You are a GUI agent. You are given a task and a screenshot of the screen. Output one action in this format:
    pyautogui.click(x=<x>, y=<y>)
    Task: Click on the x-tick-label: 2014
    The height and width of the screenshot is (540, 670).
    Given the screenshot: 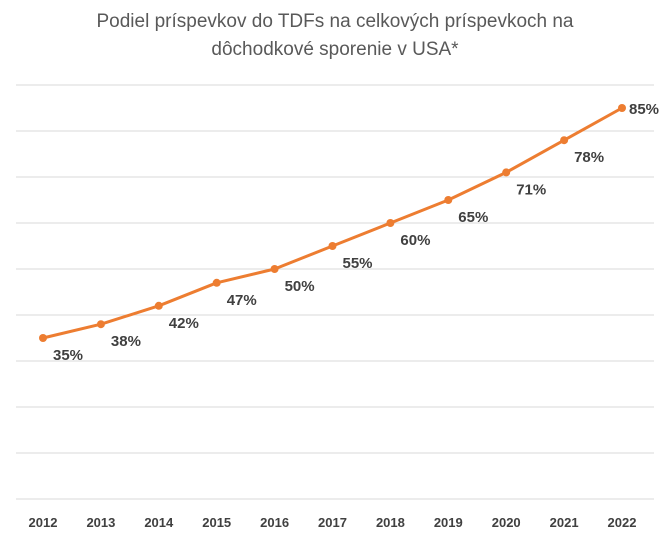 What is the action you would take?
    pyautogui.click(x=159, y=522)
    